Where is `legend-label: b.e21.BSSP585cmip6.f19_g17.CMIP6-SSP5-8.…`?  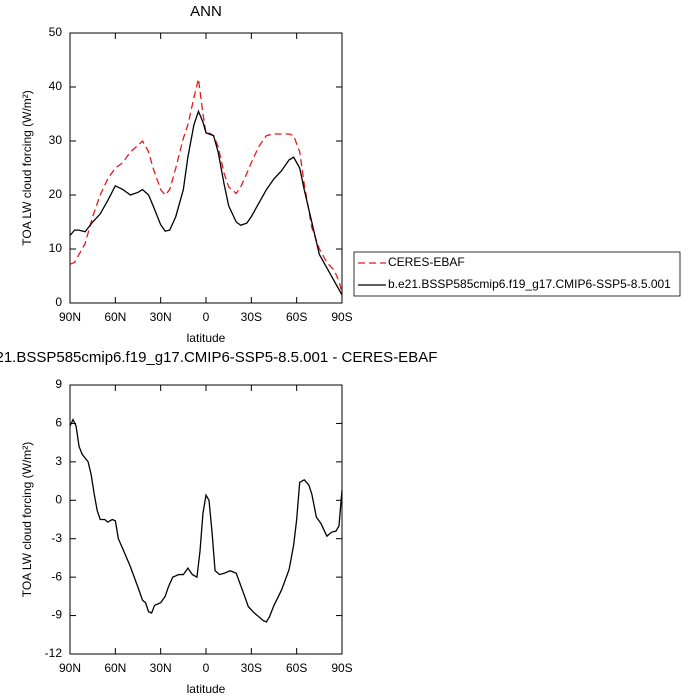 legend-label: b.e21.BSSP585cmip6.f19_g17.CMIP6-SSP5-8.… is located at coordinates (529, 284).